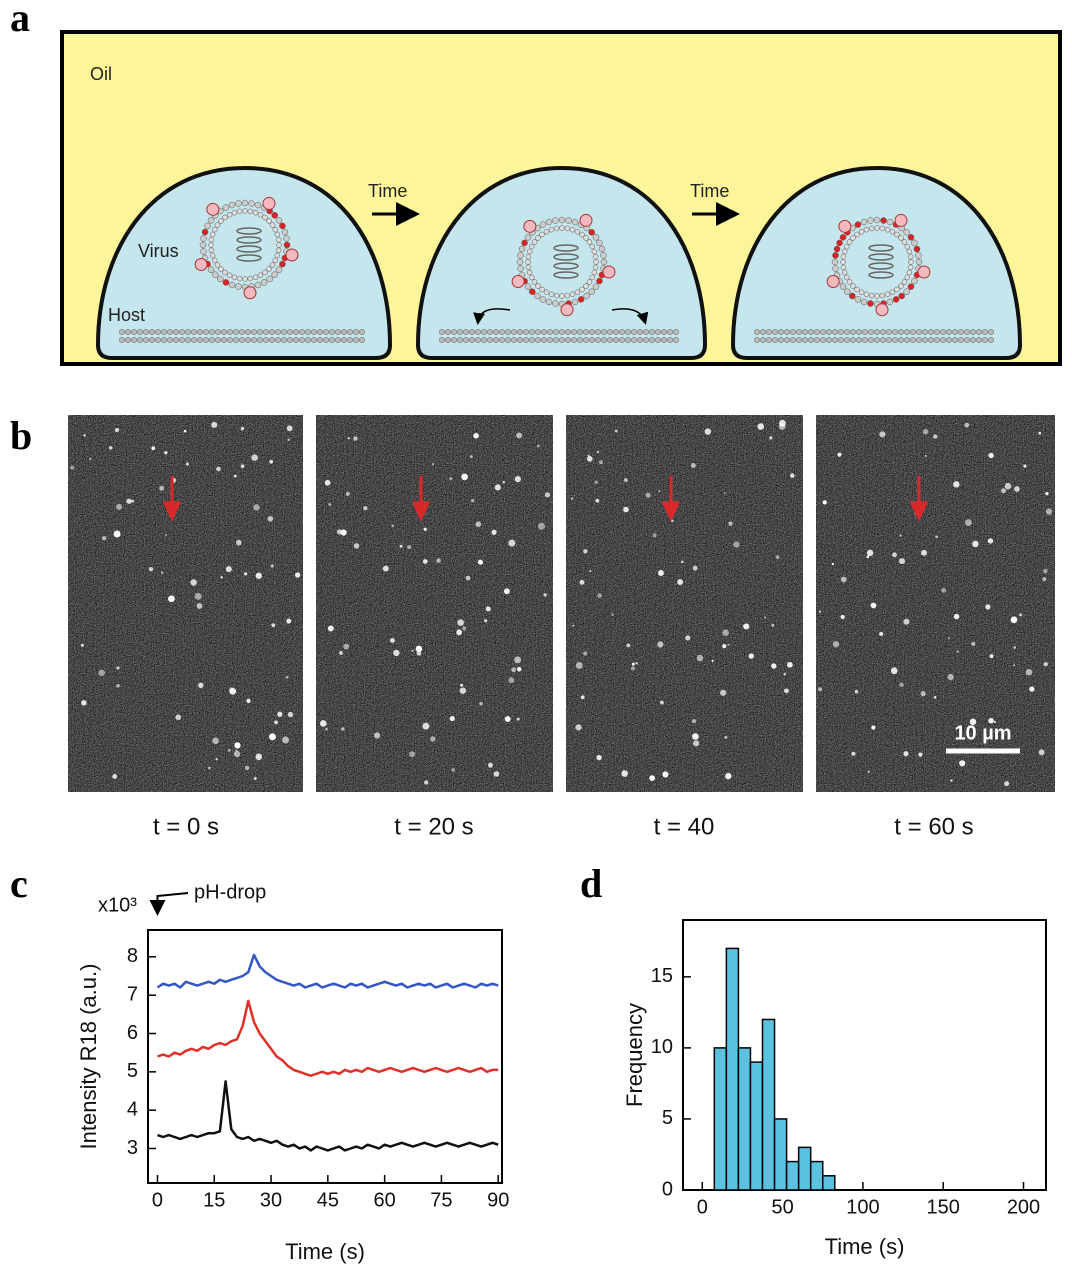  What do you see at coordinates (19, 883) in the screenshot?
I see `panel-label: c` at bounding box center [19, 883].